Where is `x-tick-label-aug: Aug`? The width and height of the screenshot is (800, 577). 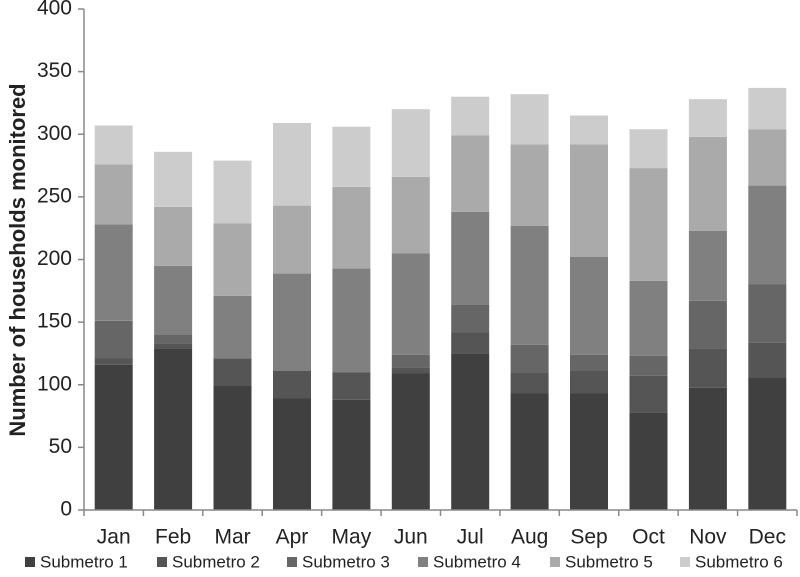 x-tick-label-aug: Aug is located at coordinates (529, 537).